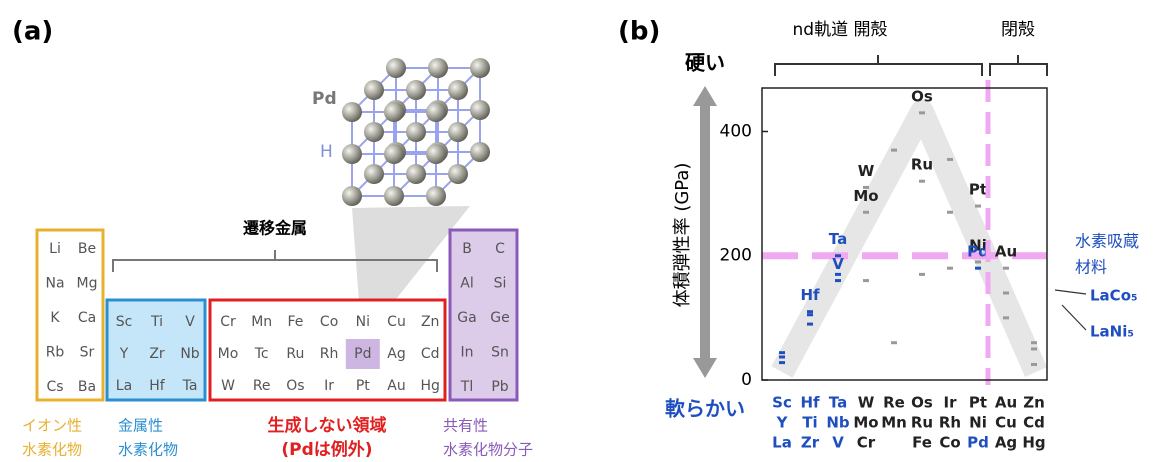 The width and height of the screenshot is (1172, 462). What do you see at coordinates (87, 353) in the screenshot?
I see `element: Sr` at bounding box center [87, 353].